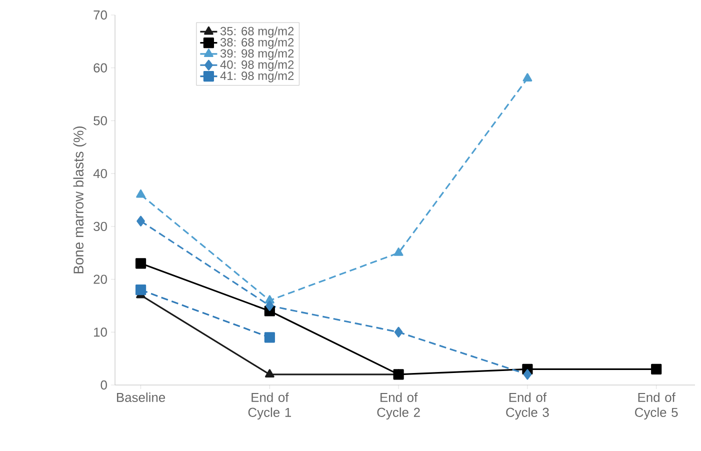 This screenshot has height=451, width=701. What do you see at coordinates (257, 32) in the screenshot?
I see `legend-label: 35: 68 mg/m2` at bounding box center [257, 32].